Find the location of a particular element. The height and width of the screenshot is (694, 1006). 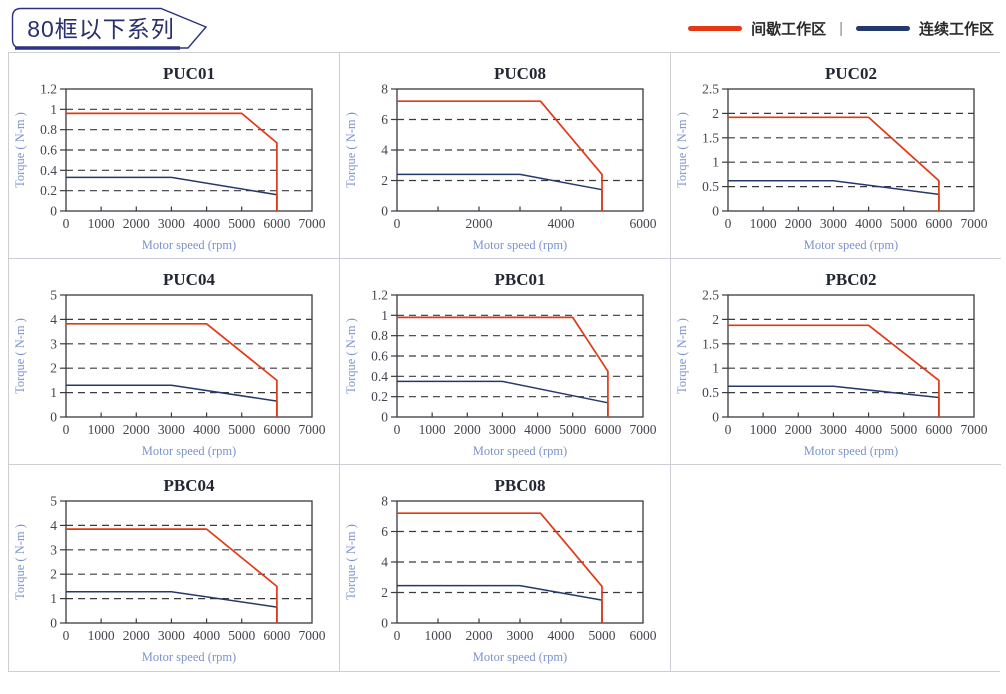

intermittent-line-swatch is located at coordinates (715, 28).